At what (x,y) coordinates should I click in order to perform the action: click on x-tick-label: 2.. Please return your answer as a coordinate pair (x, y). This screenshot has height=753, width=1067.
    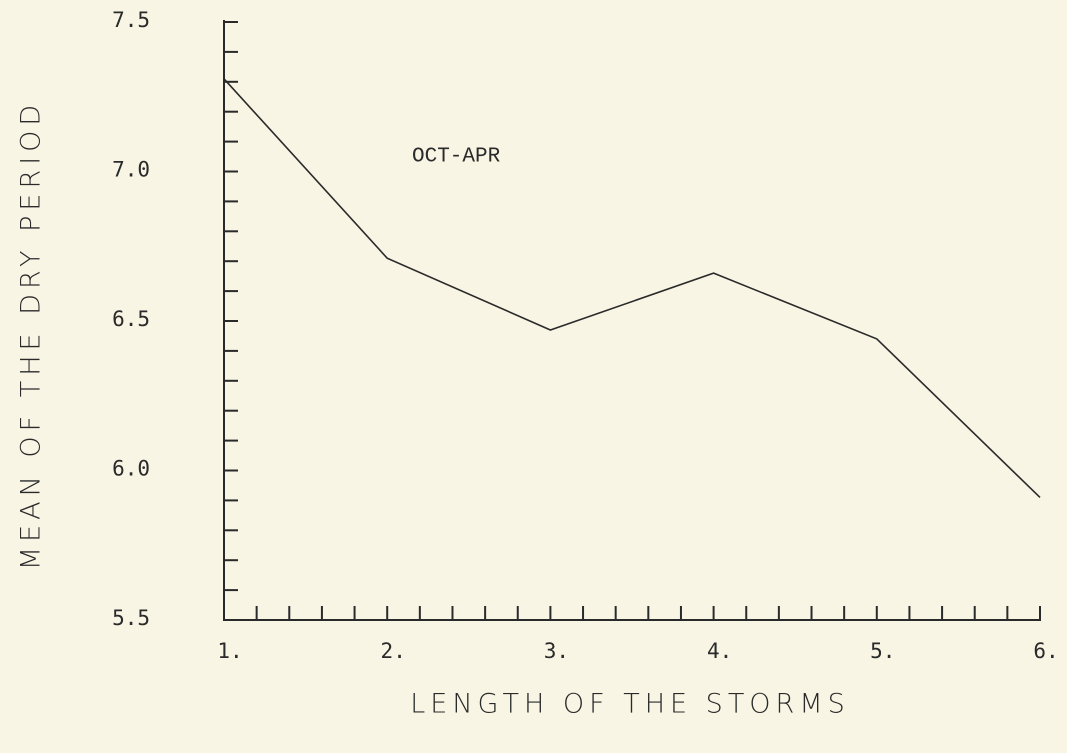
    Looking at the image, I should click on (393, 651).